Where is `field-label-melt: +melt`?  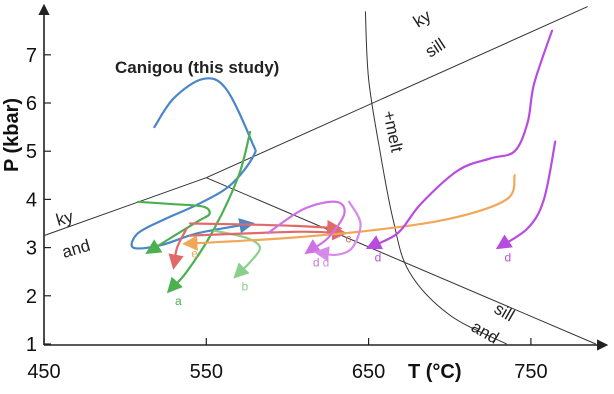 field-label-melt: +melt is located at coordinates (392, 131).